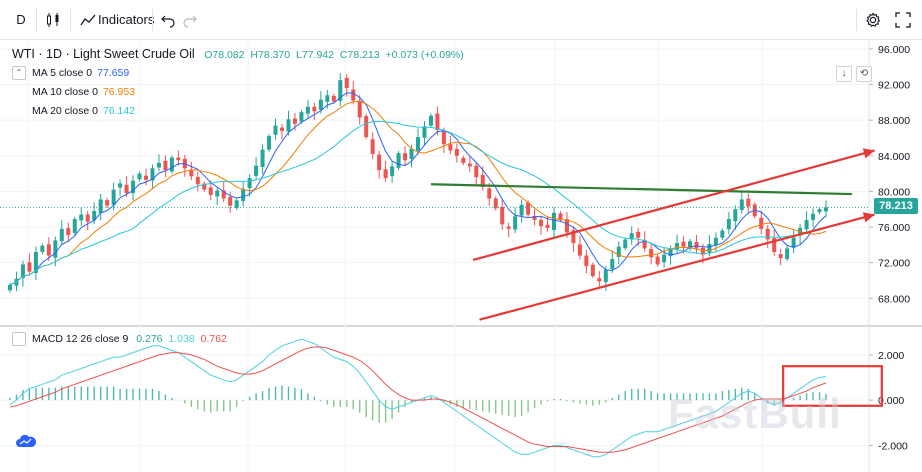  Describe the element at coordinates (19, 339) in the screenshot. I see `collapse-icon` at that location.